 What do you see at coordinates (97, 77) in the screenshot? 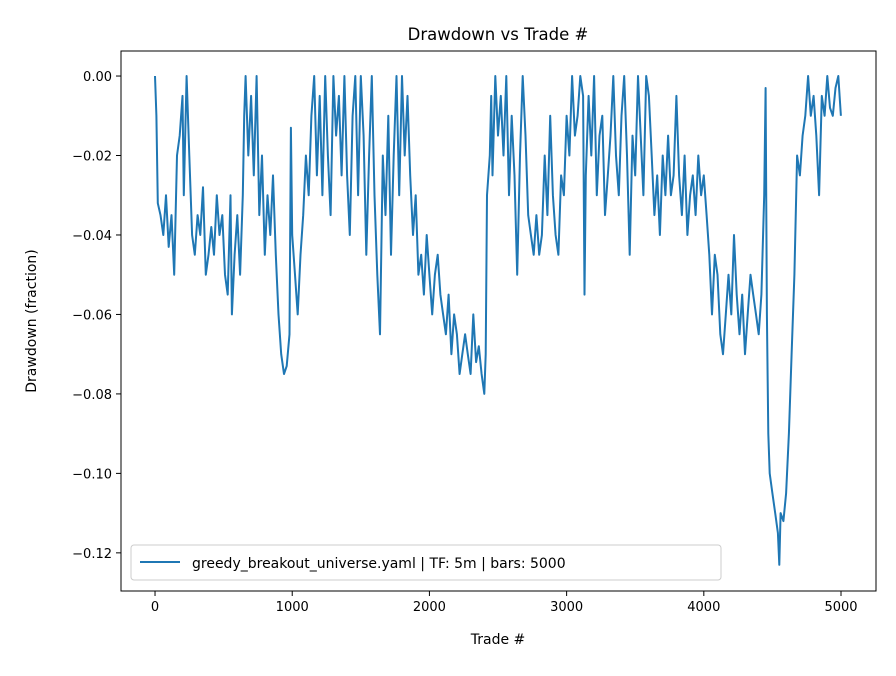
I see `y-tick-label: 0.00` at bounding box center [97, 77].